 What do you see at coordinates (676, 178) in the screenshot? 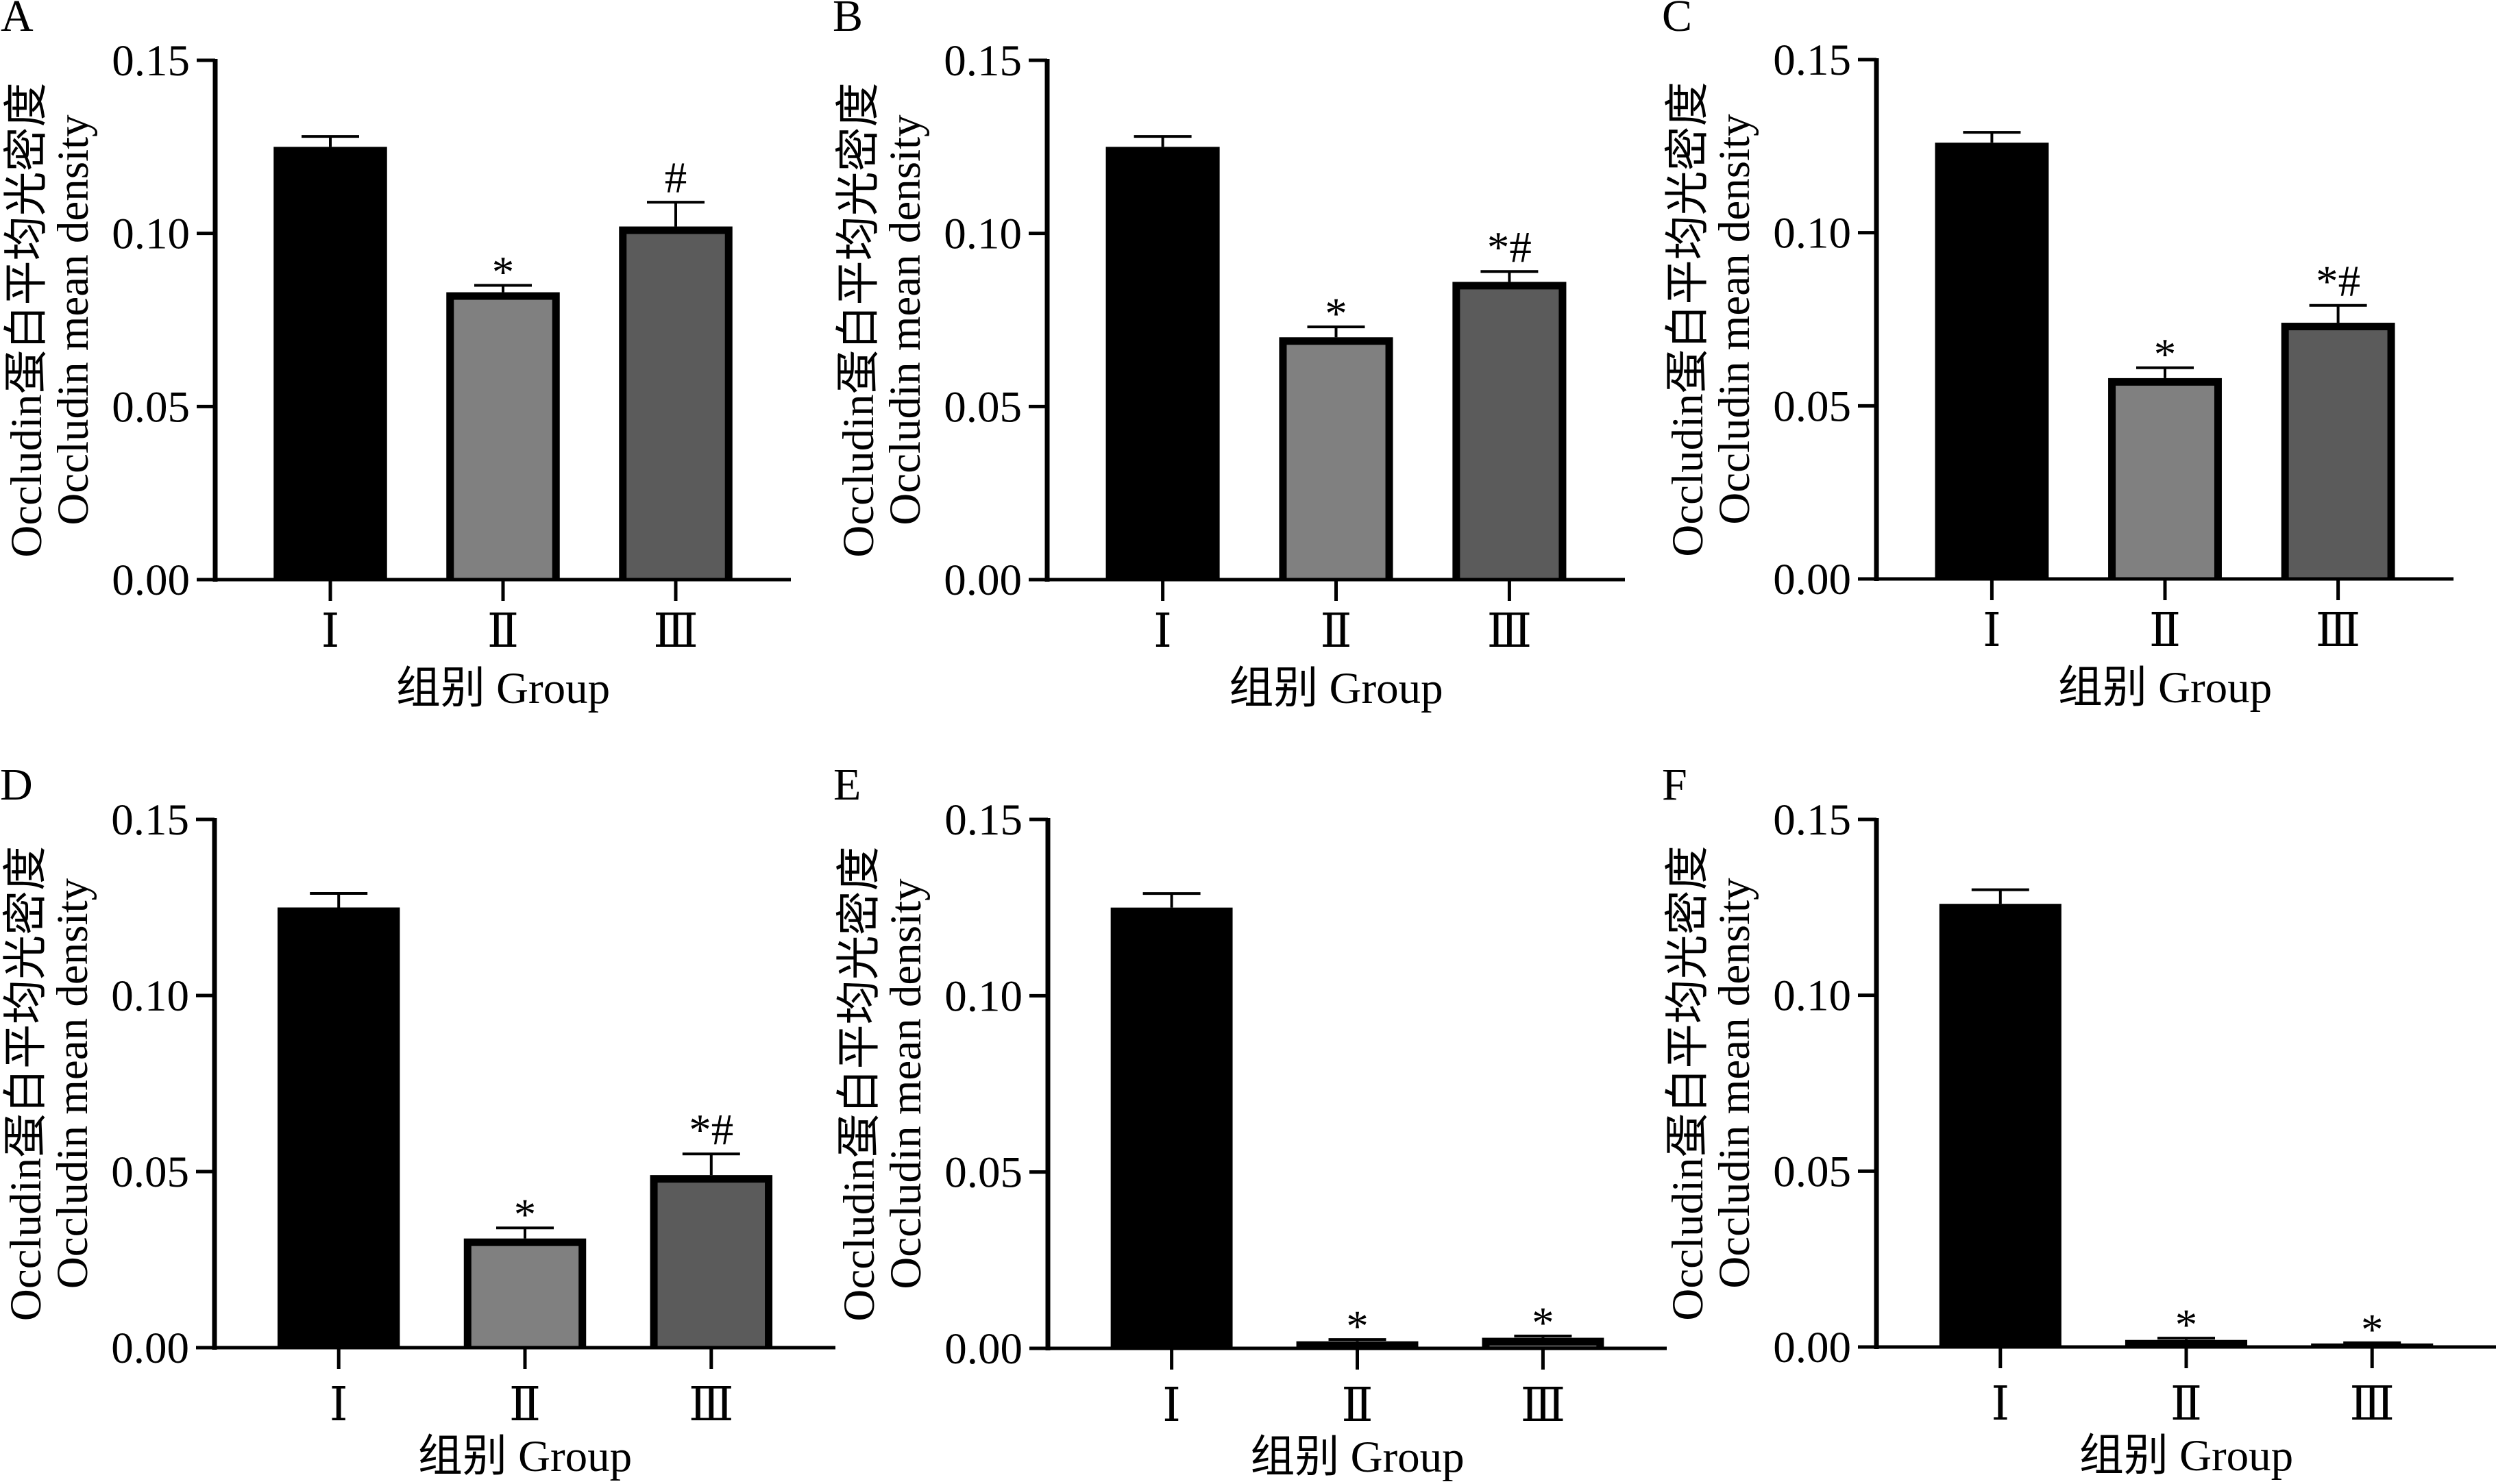
I see `significance-marker: #` at bounding box center [676, 178].